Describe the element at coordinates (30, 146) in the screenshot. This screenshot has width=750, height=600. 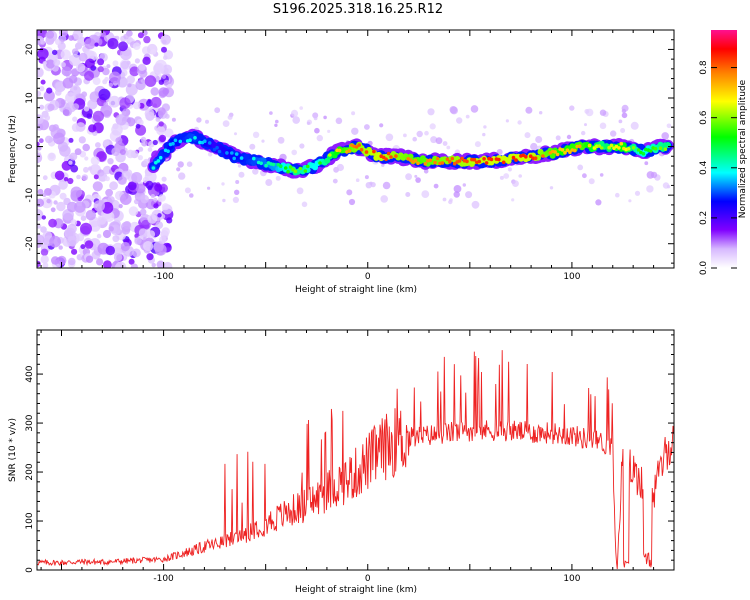
I see `y-tick-label: 0` at that location.